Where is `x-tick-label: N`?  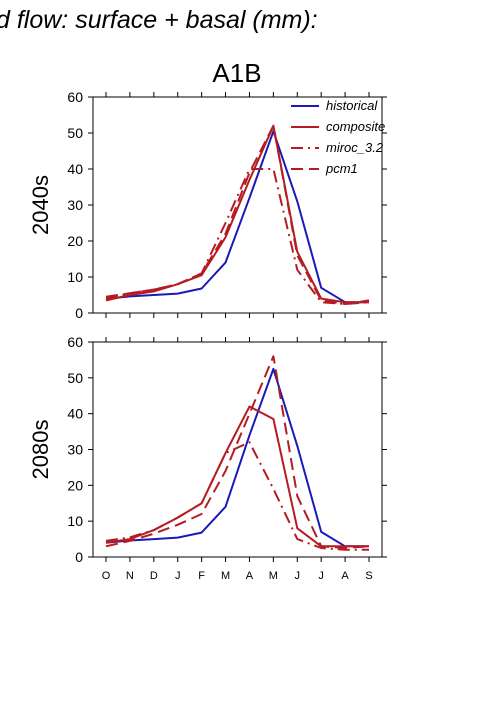
x-tick-label: N is located at coordinates (130, 576).